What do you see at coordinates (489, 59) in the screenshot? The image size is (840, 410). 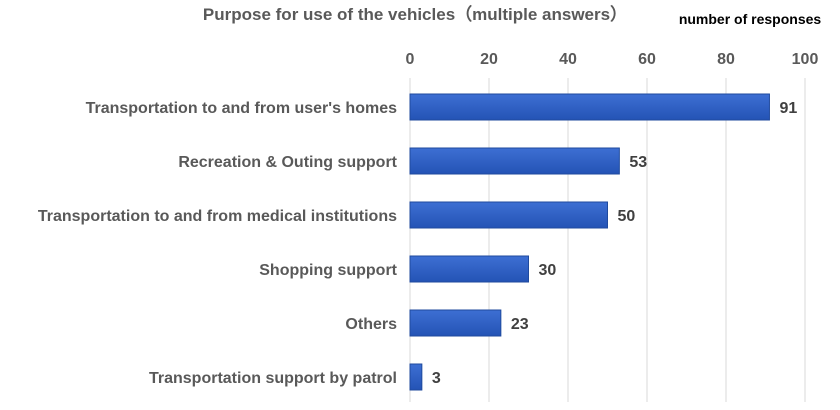 I see `x-tick-label: 20` at bounding box center [489, 59].